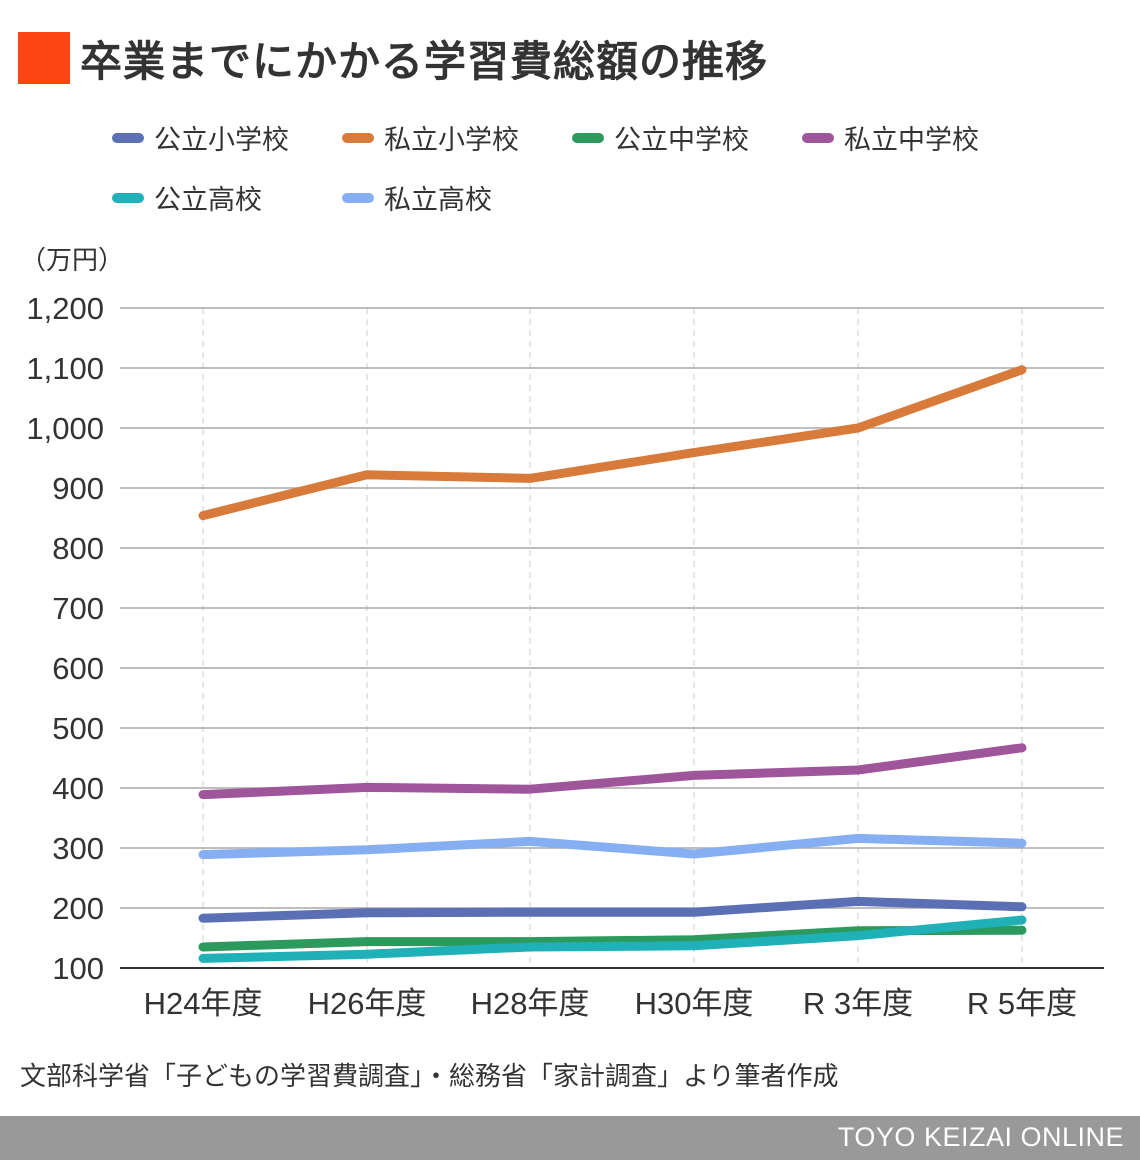 The width and height of the screenshot is (1140, 1160). I want to click on x-tick-label: H24年度, so click(203, 1003).